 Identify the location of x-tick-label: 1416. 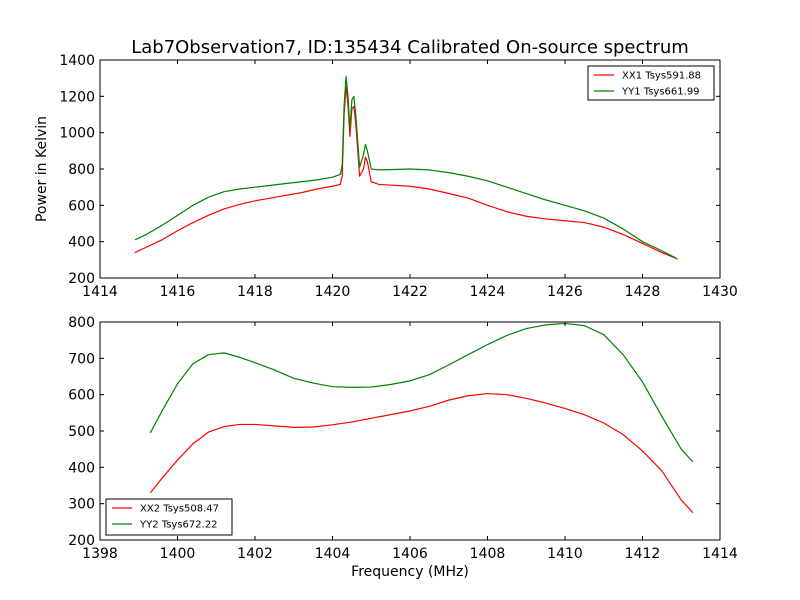
(178, 292).